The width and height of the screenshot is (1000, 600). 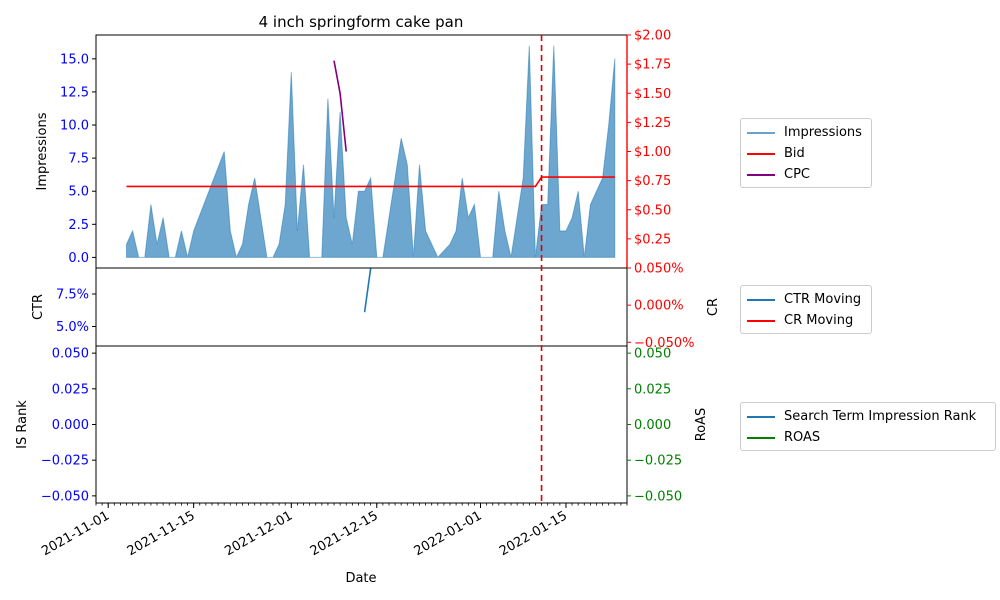 What do you see at coordinates (652, 36) in the screenshot?
I see `y2tick-label: $2.00` at bounding box center [652, 36].